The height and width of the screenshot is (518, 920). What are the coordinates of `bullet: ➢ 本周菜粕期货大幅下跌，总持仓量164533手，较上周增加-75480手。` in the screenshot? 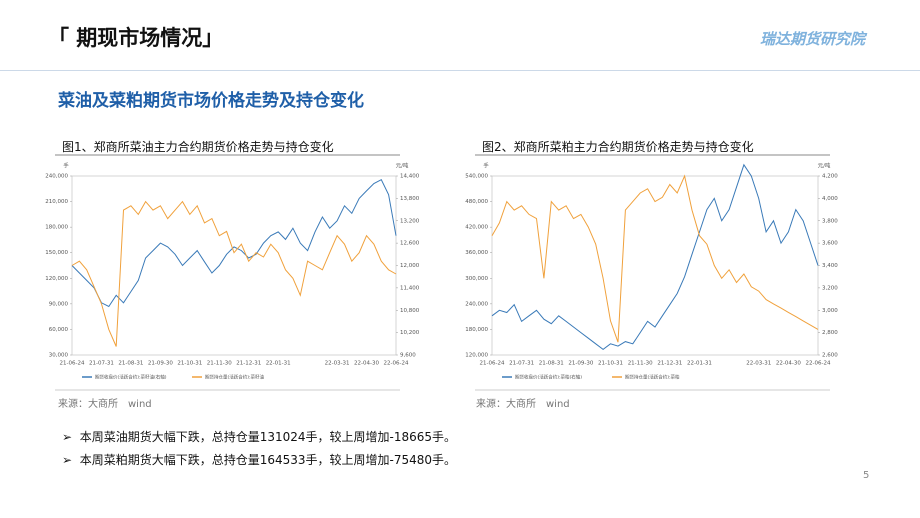 It's located at (259, 460).